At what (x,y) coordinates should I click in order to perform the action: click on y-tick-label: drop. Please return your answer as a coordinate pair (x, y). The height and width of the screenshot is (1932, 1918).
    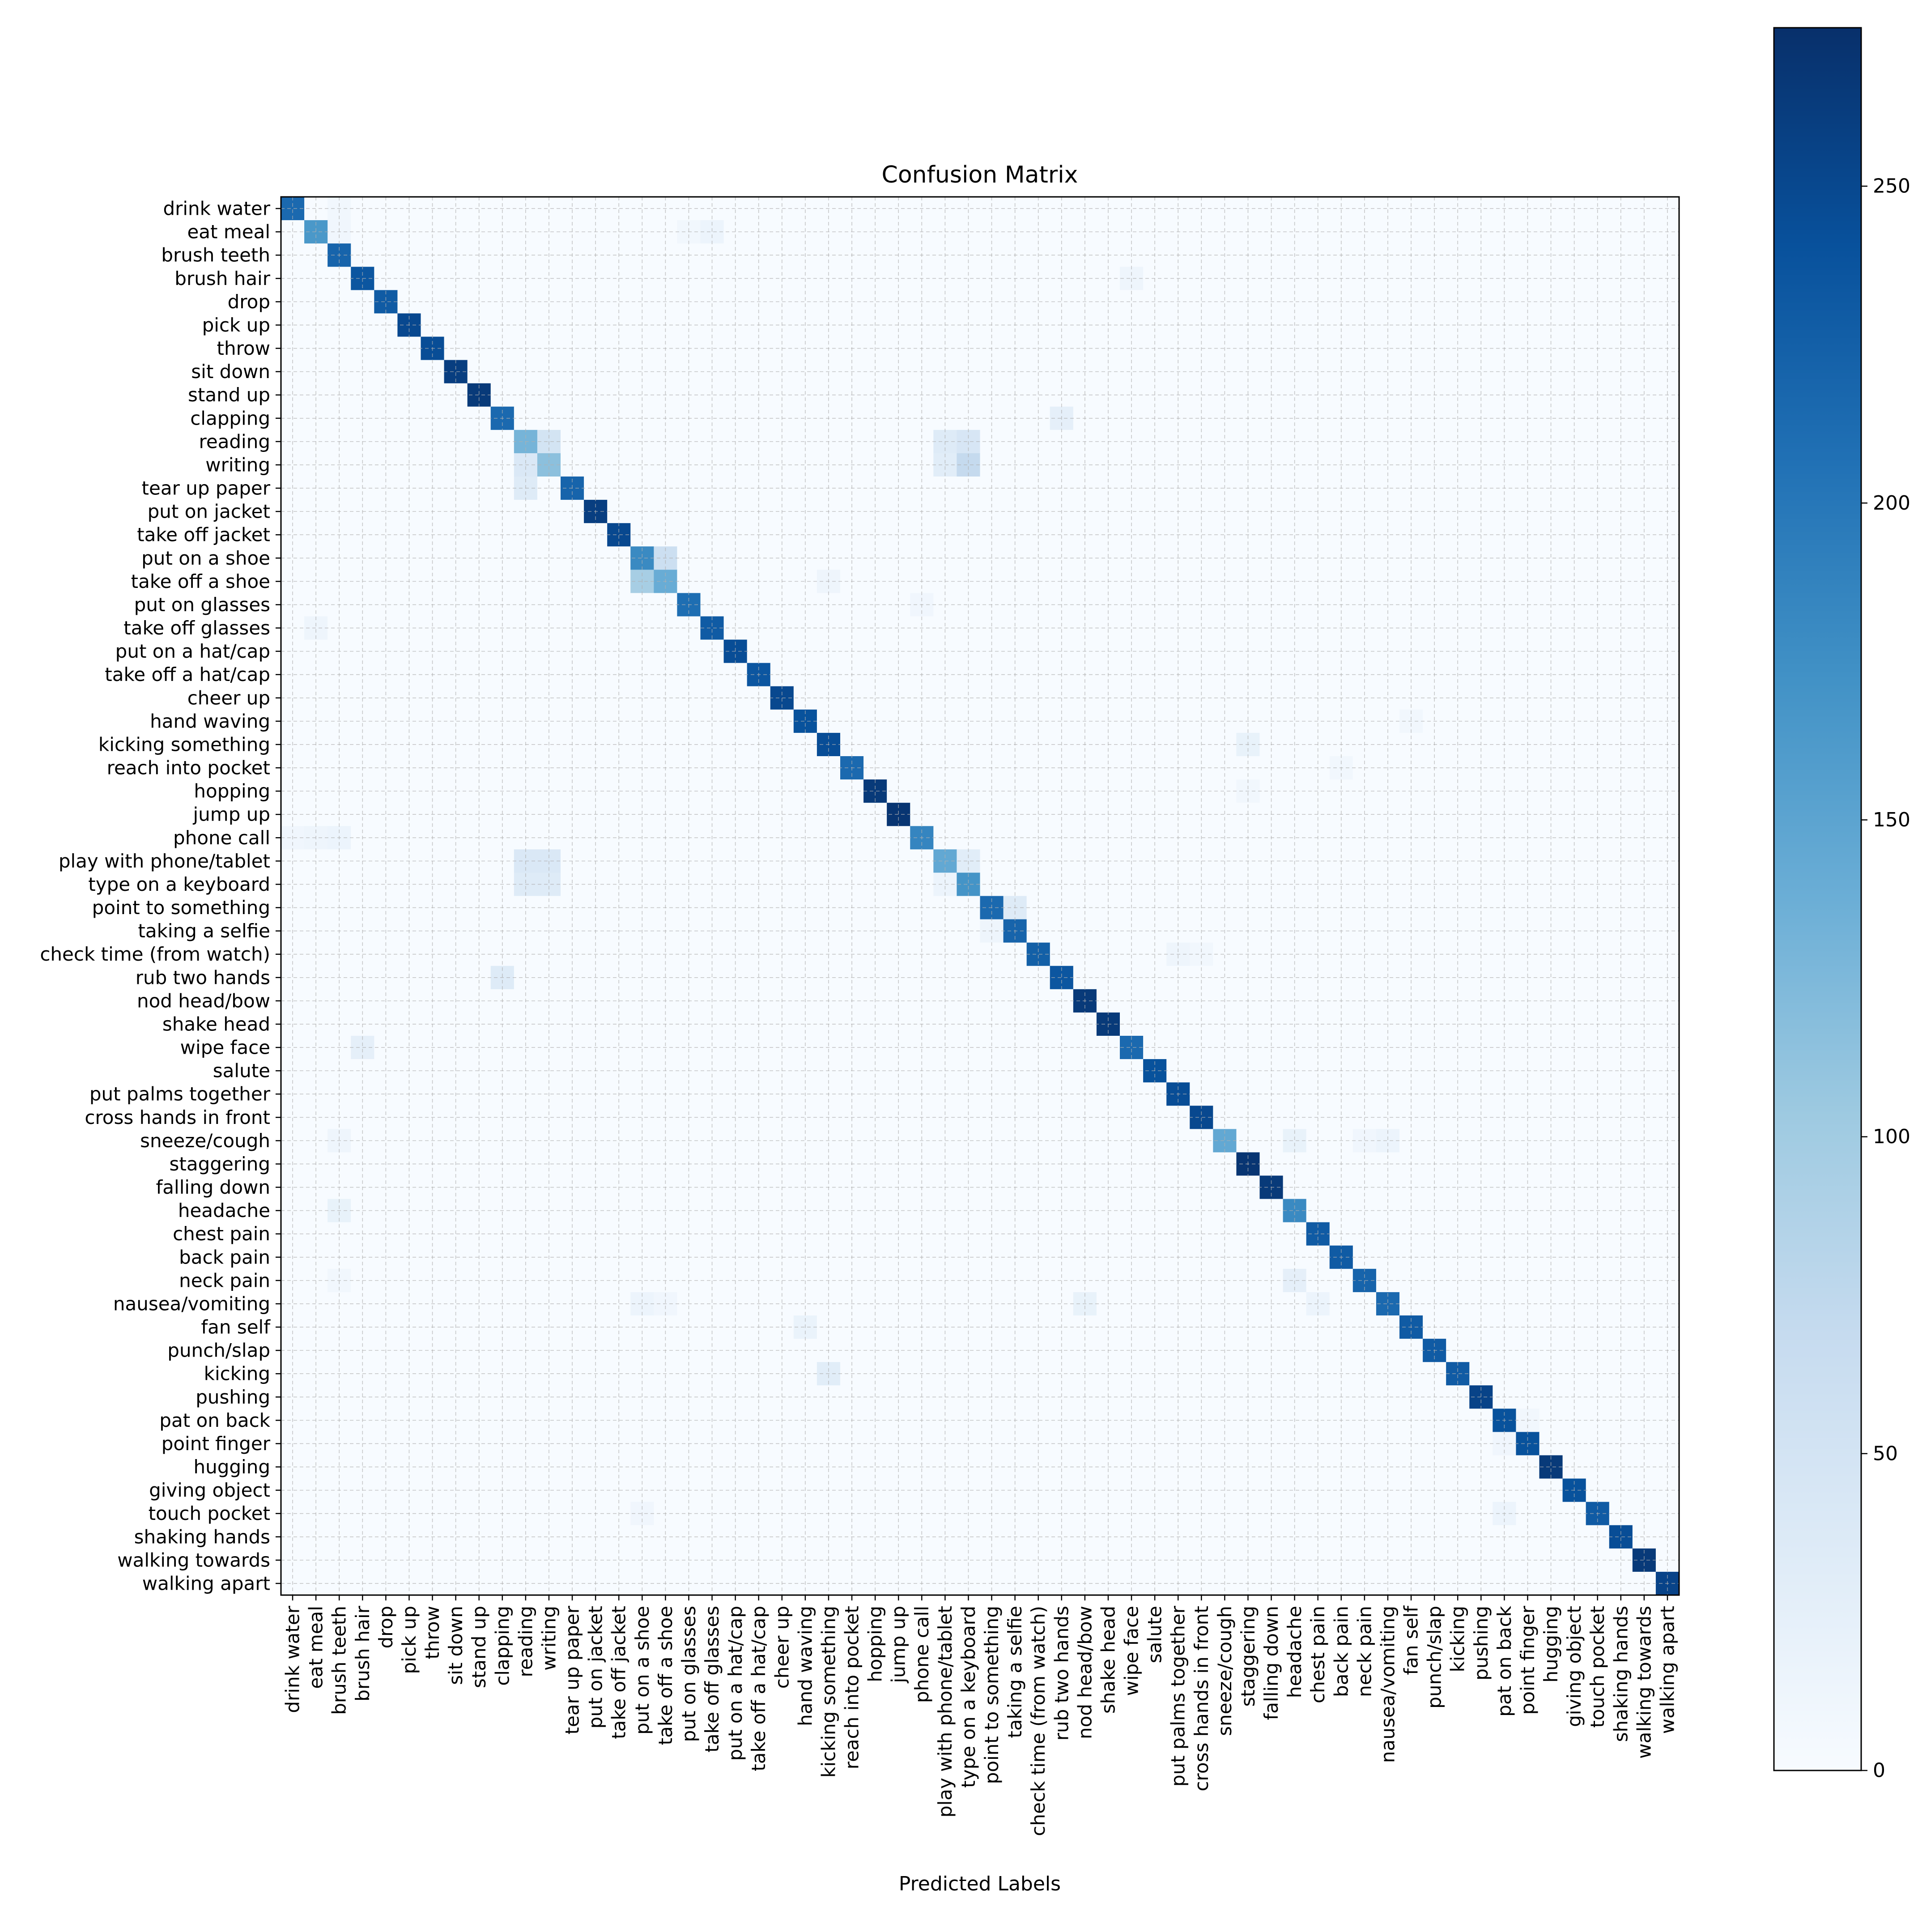
    Looking at the image, I should click on (249, 302).